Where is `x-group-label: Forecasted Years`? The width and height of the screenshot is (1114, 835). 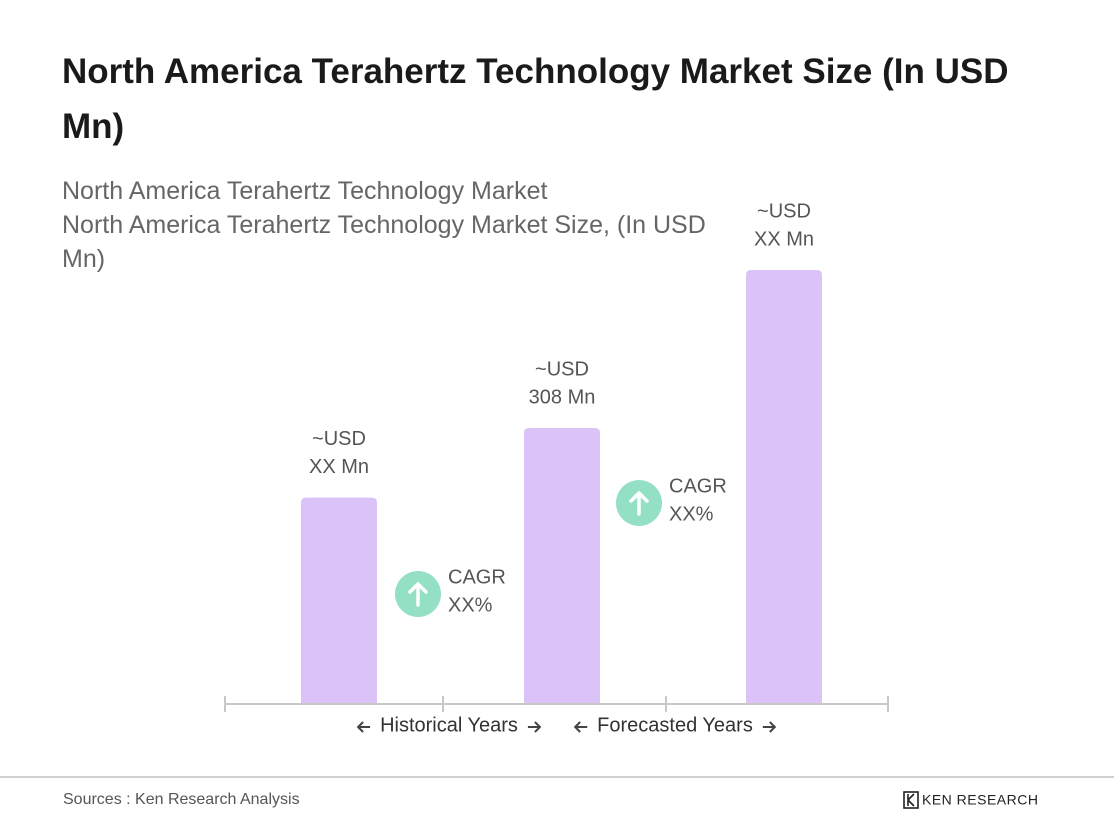
x-group-label: Forecasted Years is located at coordinates (675, 725).